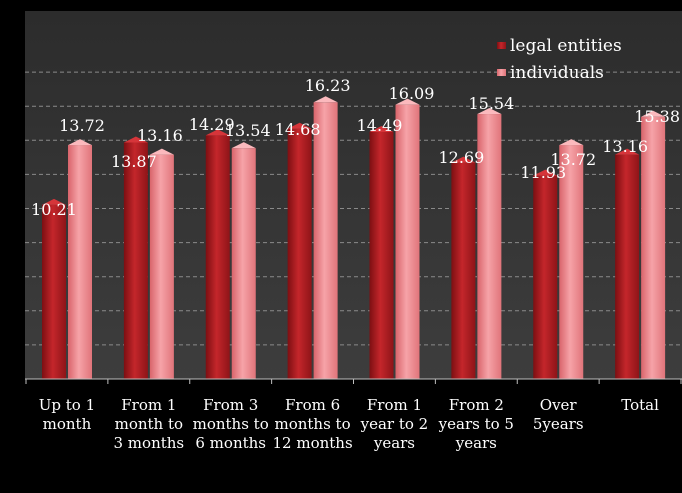 Image resolution: width=682 pixels, height=493 pixels. I want to click on legend-label: legal entities, so click(566, 46).